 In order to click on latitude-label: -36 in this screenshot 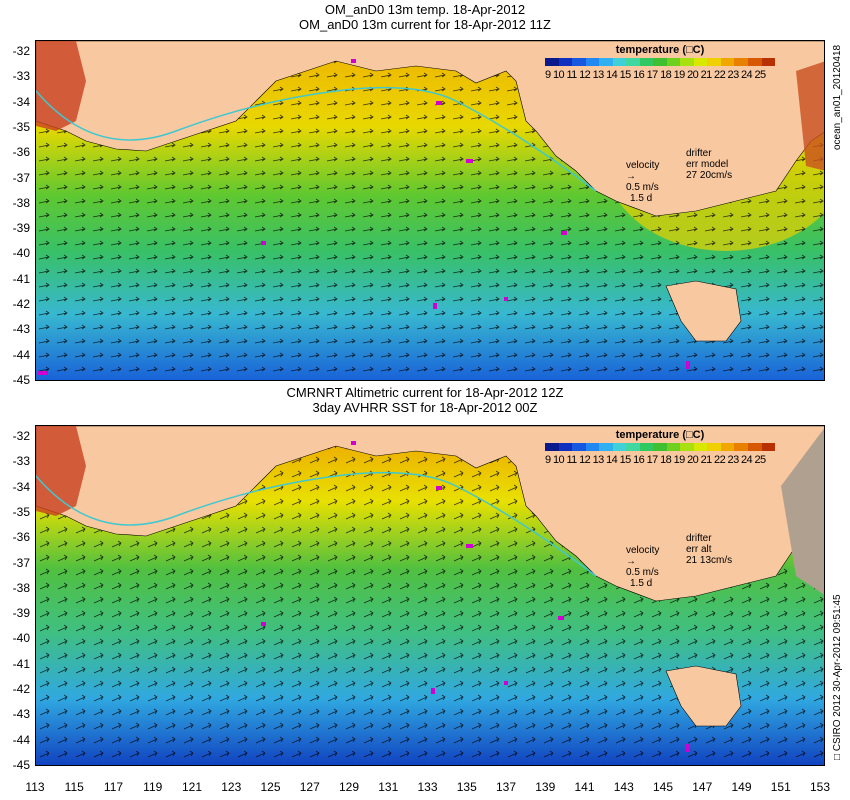, I will do `click(21, 152)`.